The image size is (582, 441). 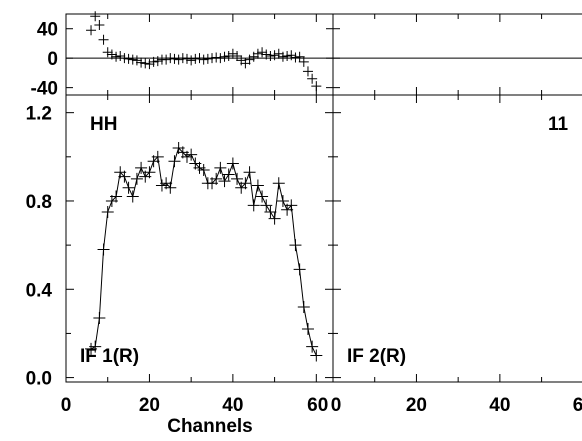 What do you see at coordinates (109, 356) in the screenshot?
I see `panel-annotation: IF 1(R)` at bounding box center [109, 356].